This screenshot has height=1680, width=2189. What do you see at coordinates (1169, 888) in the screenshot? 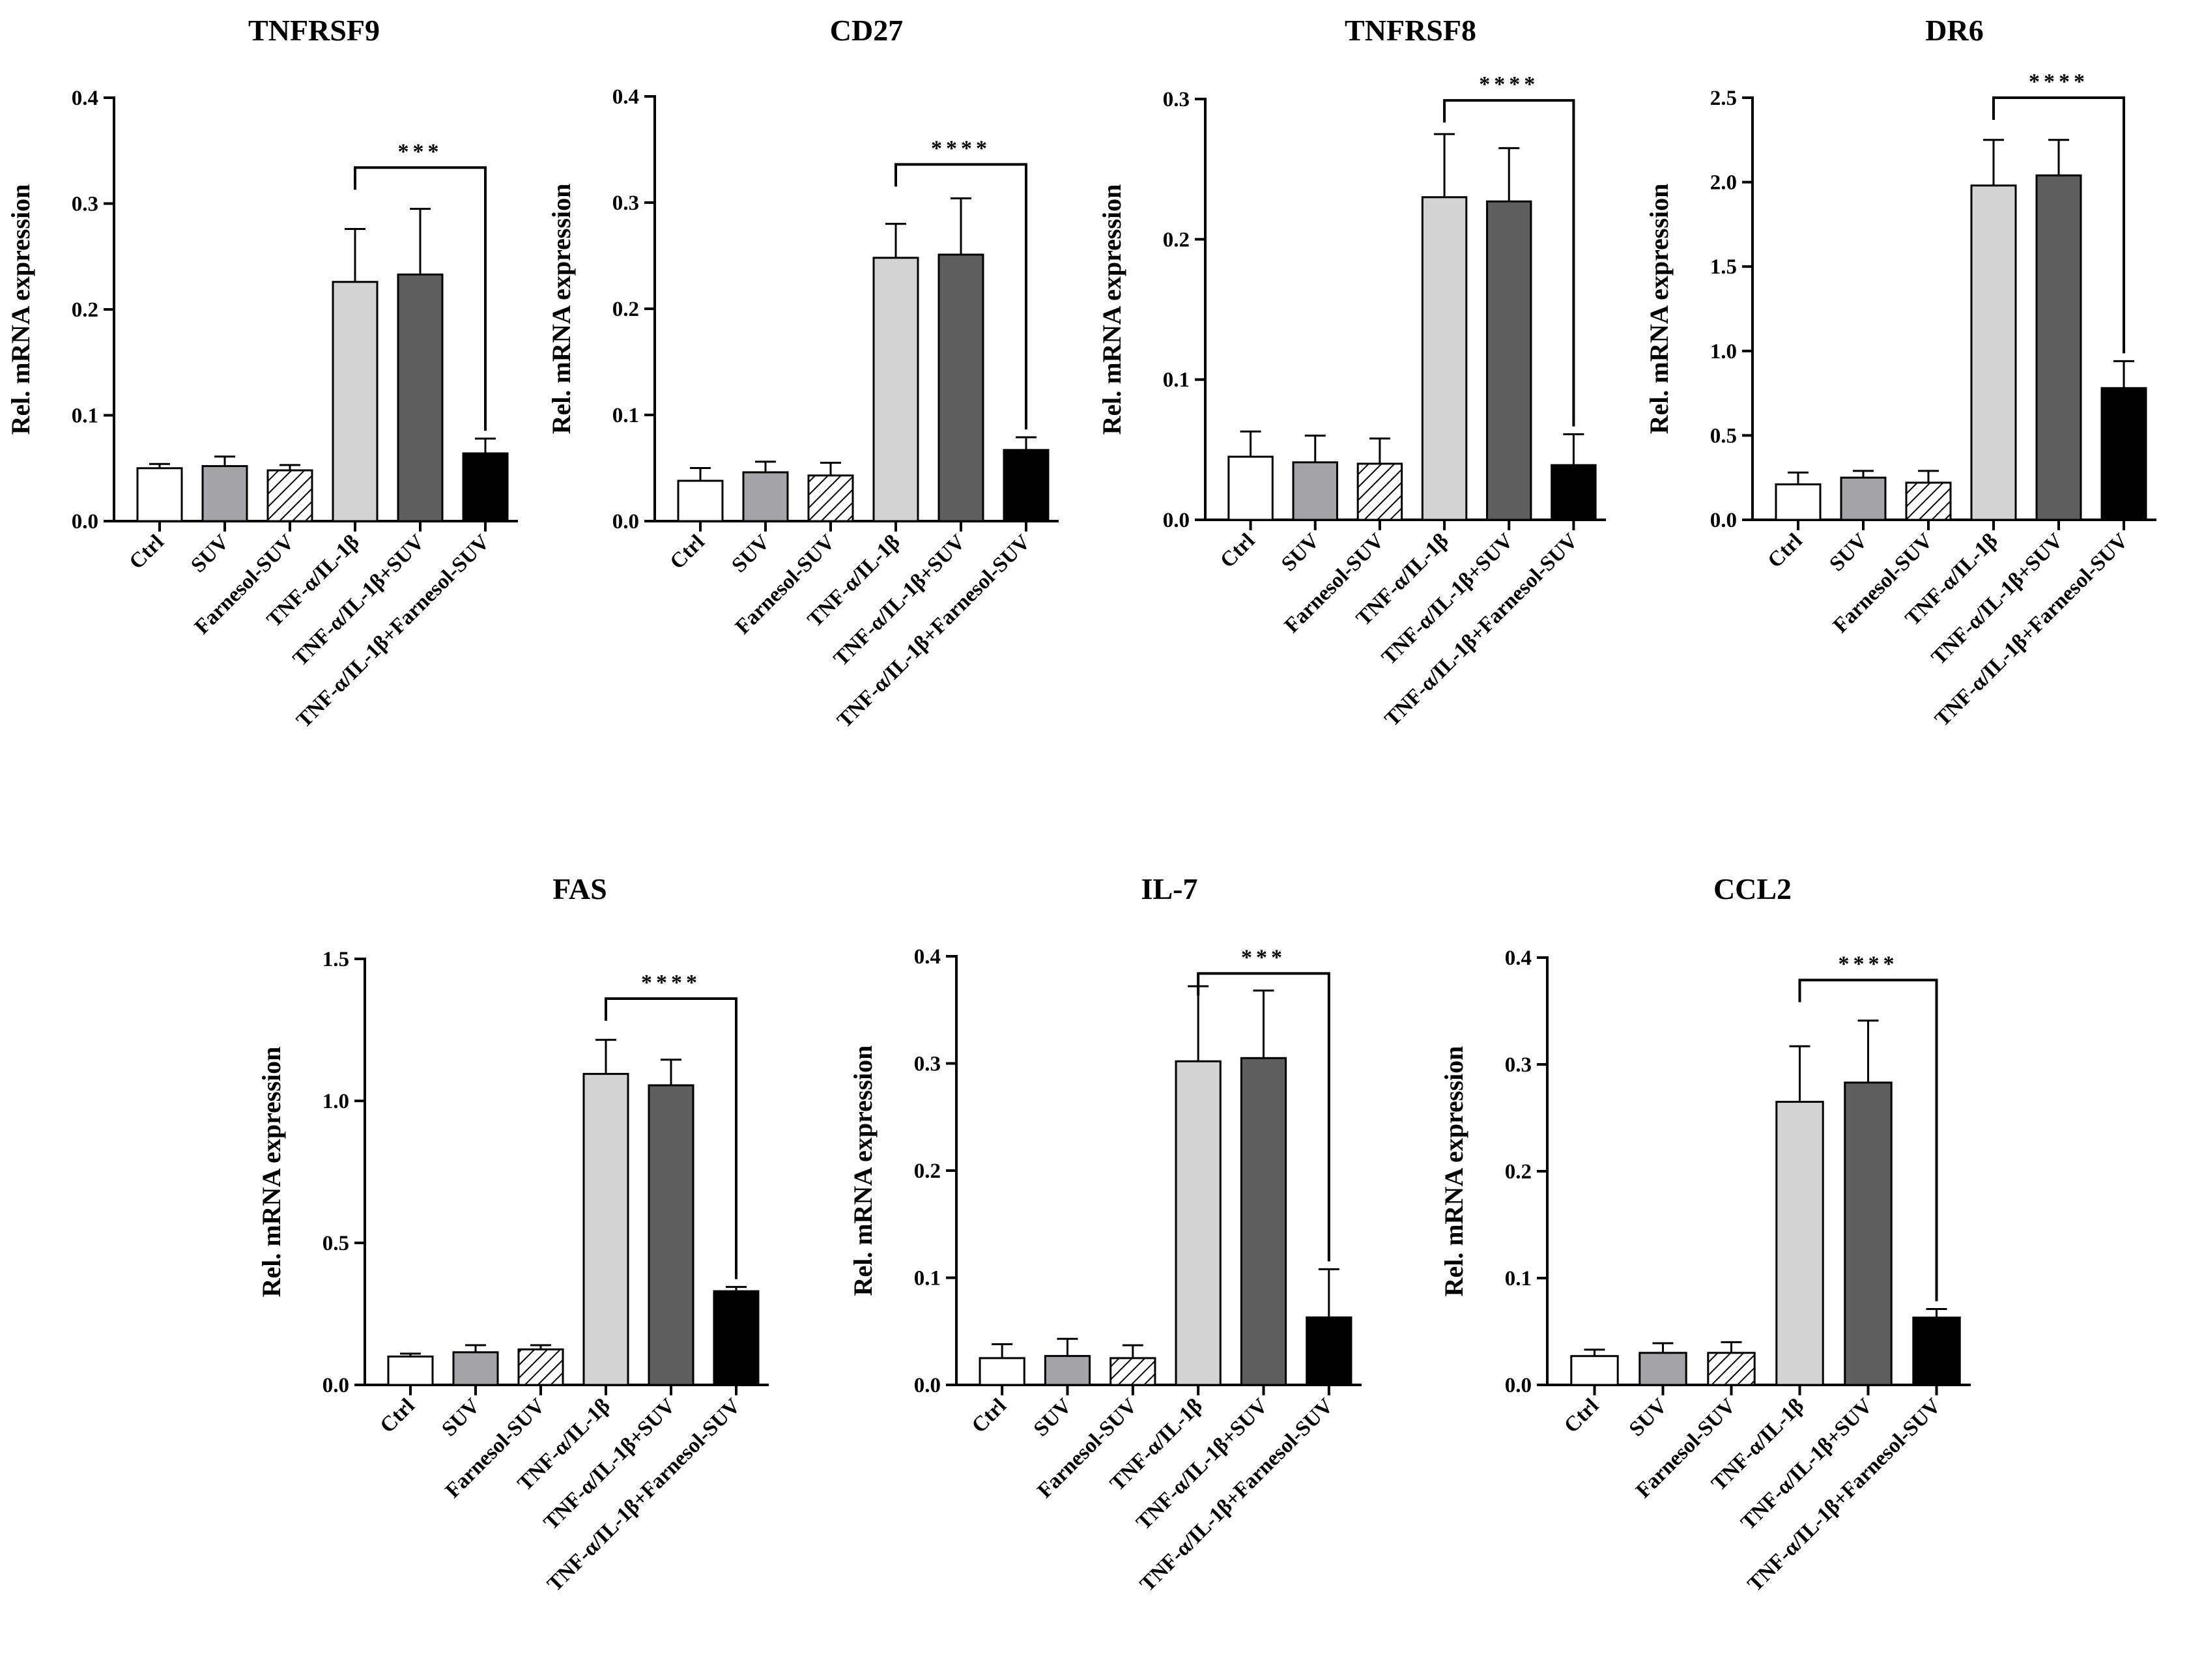
I see `chart-title: IL-7` at bounding box center [1169, 888].